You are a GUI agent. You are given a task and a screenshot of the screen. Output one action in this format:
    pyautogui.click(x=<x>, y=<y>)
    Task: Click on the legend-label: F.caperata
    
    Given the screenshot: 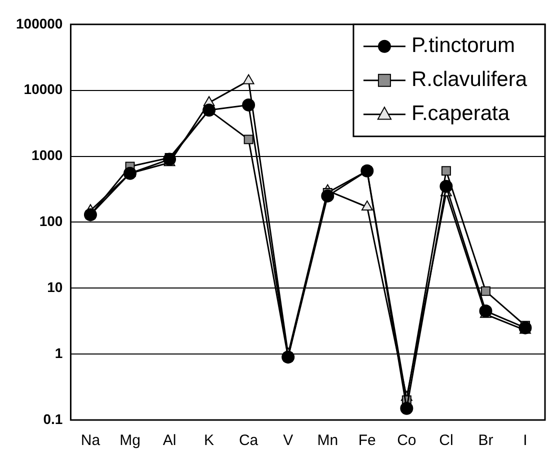 What is the action you would take?
    pyautogui.click(x=460, y=114)
    